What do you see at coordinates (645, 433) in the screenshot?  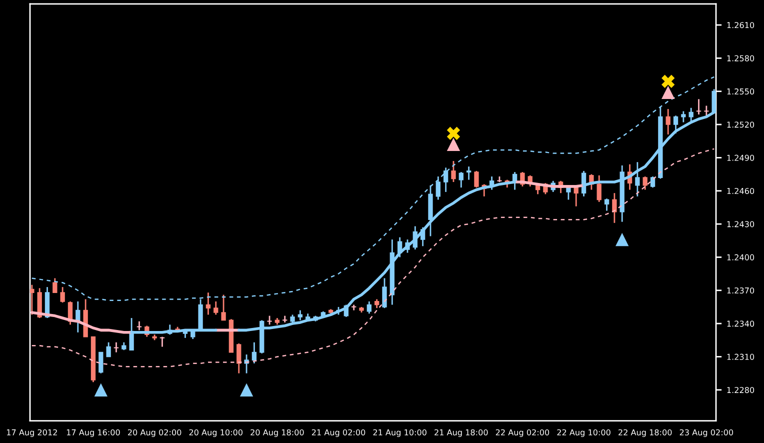 I see `x-tick-label: 22 Aug 18:00` at bounding box center [645, 433].